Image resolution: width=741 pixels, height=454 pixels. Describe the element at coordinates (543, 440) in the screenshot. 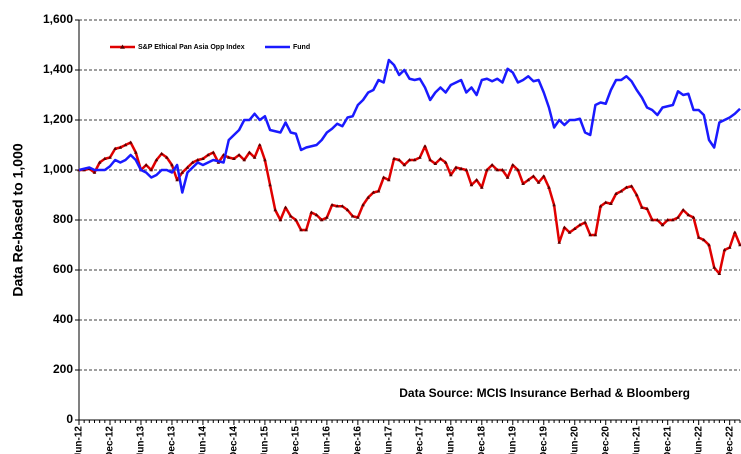

I see `x-tick-label: Dec-19` at that location.